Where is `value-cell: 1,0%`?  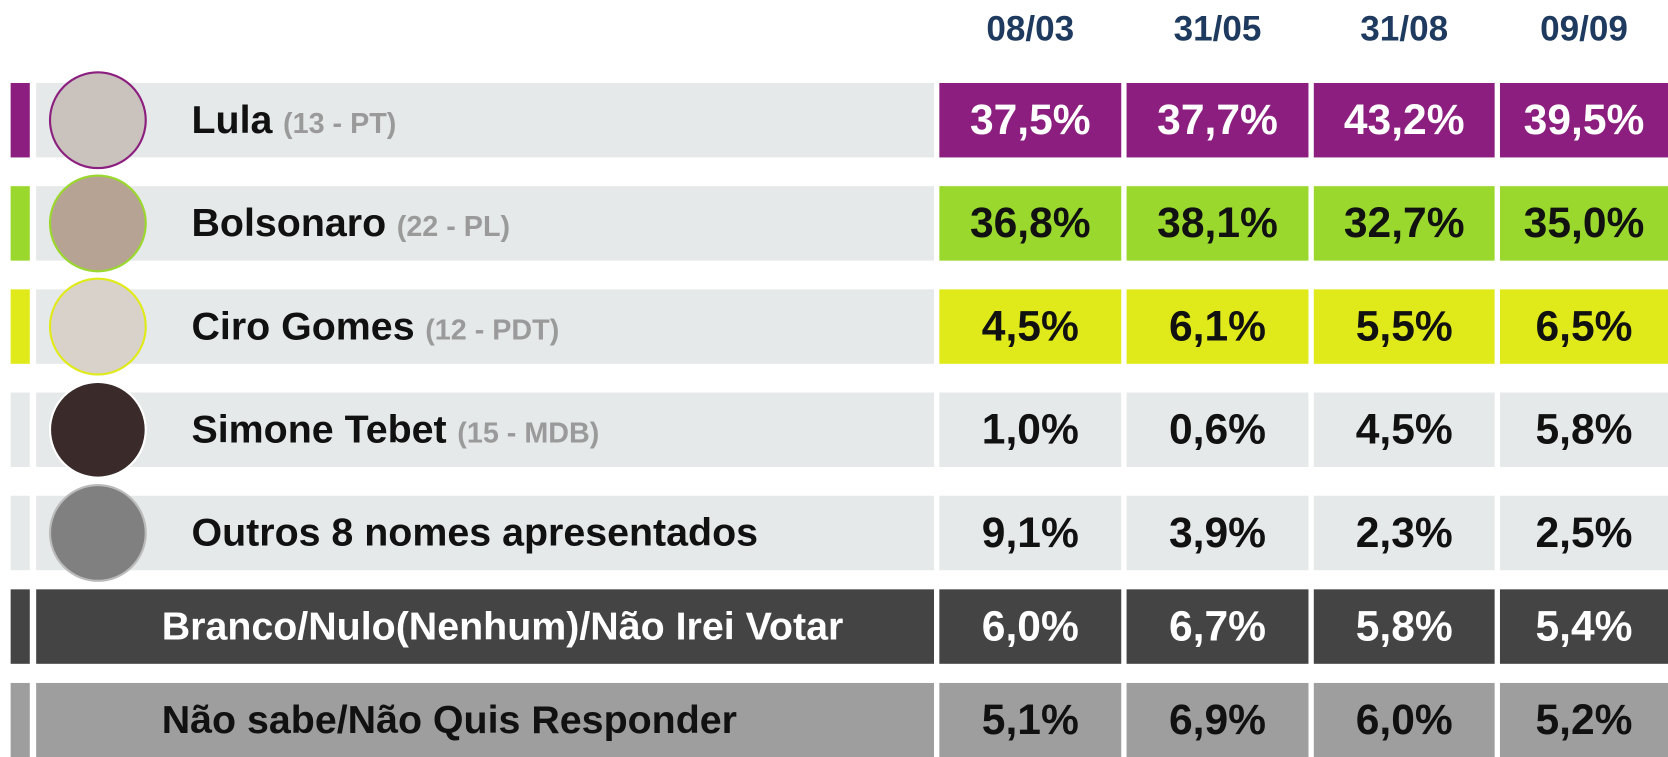 value-cell: 1,0% is located at coordinates (1030, 430).